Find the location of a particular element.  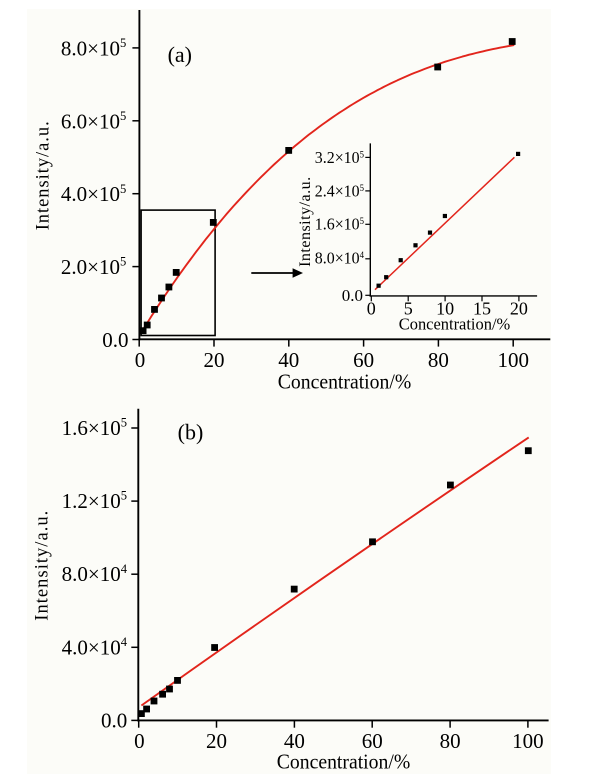

svg-text: 6.0×10⁵ is located at coordinates (93, 121).